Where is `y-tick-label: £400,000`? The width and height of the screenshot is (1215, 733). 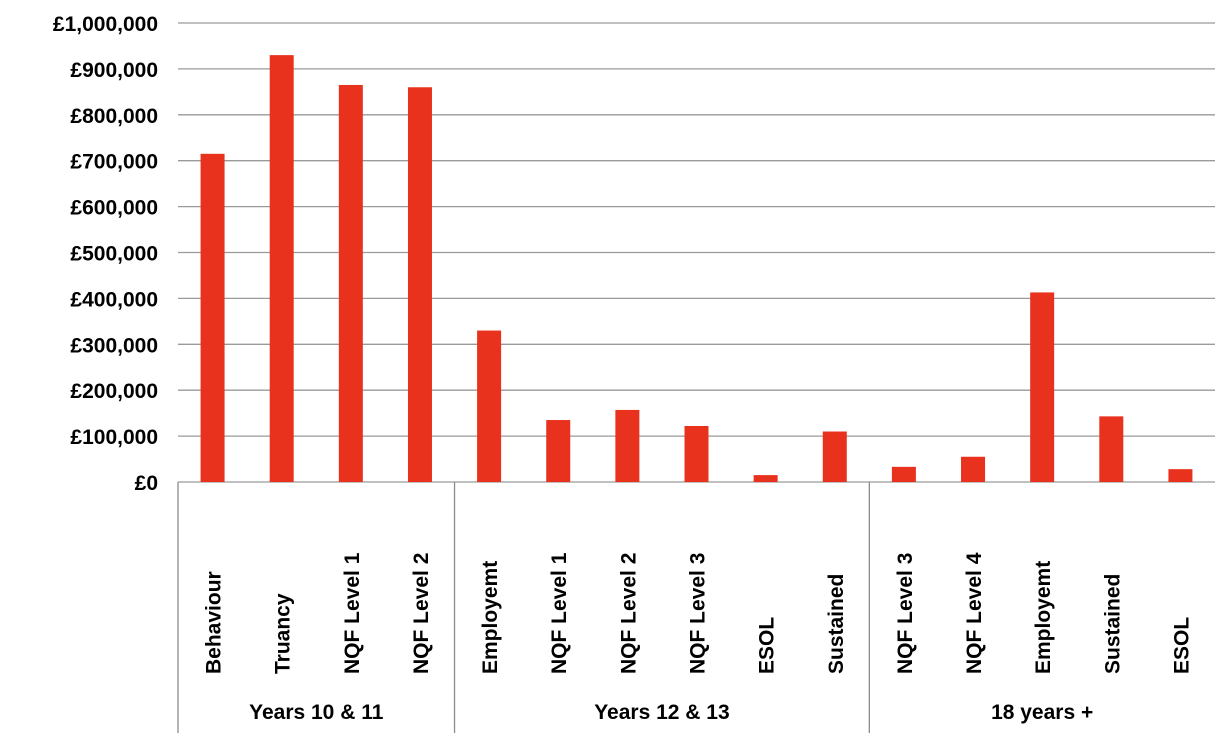 y-tick-label: £400,000 is located at coordinates (114, 299).